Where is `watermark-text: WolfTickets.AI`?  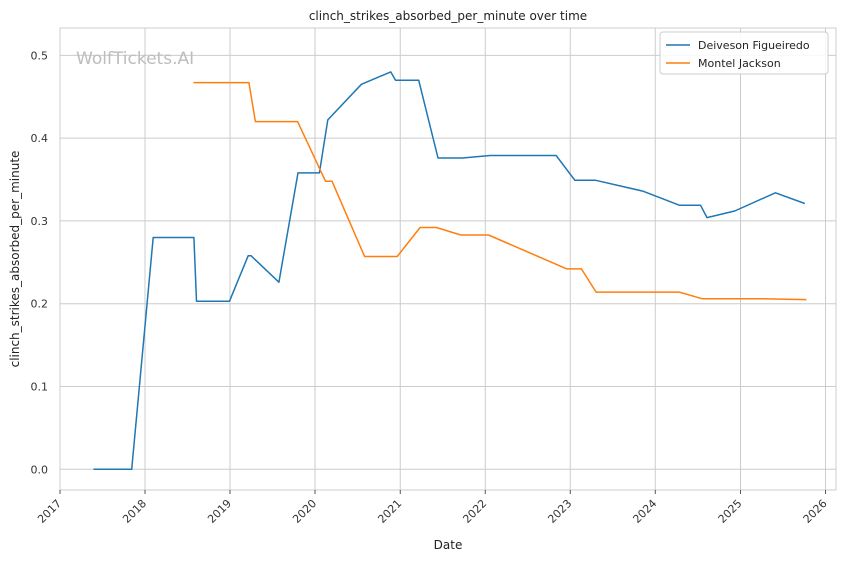
watermark-text: WolfTickets.AI is located at coordinates (135, 59).